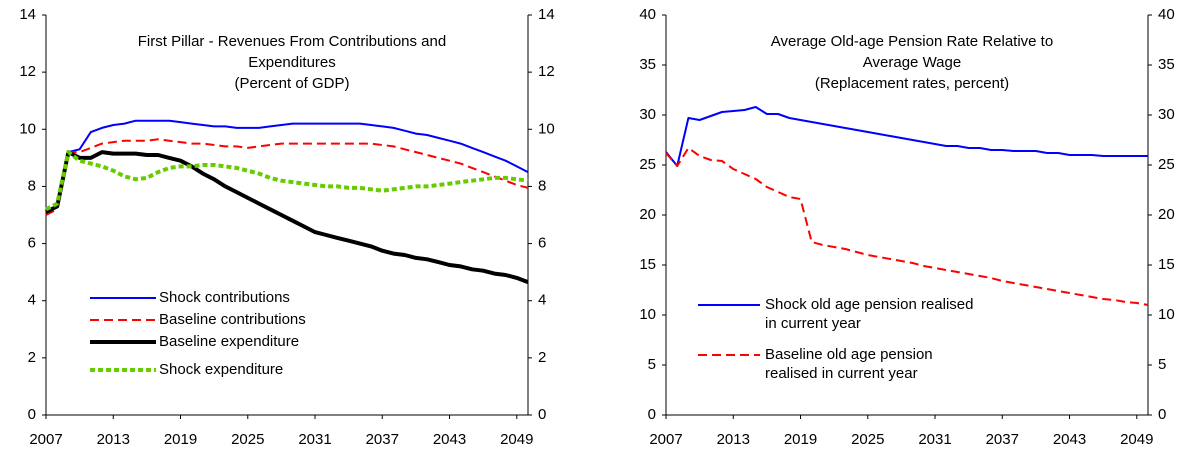 Image resolution: width=1190 pixels, height=463 pixels. Describe the element at coordinates (27, 71) in the screenshot. I see `y-tick-label: 12` at that location.